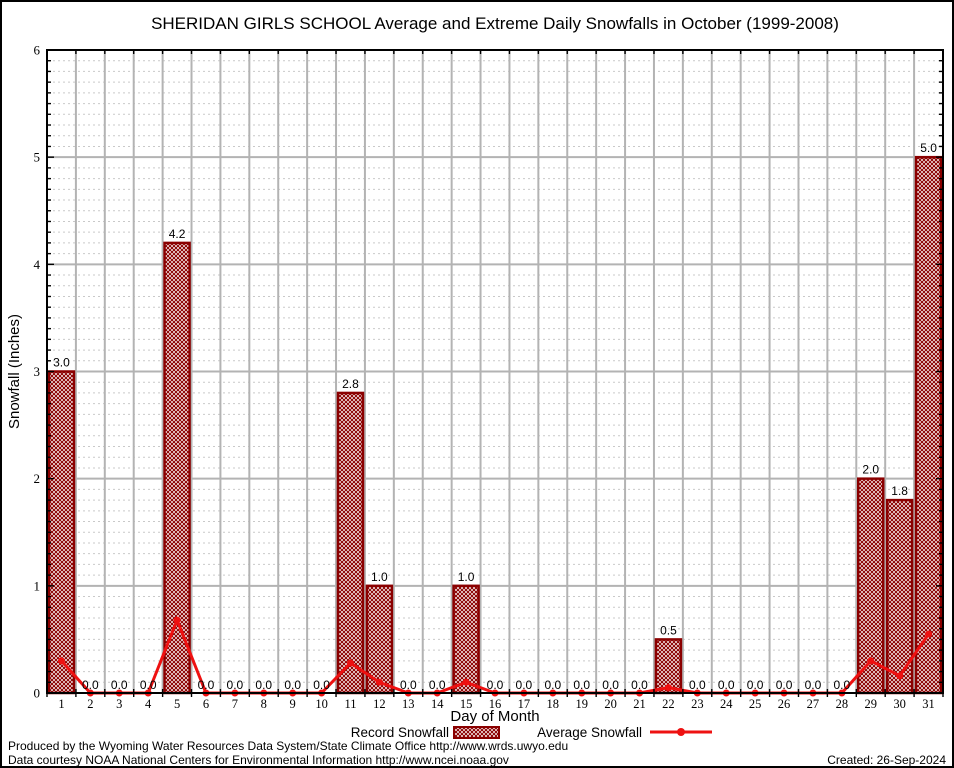  Describe the element at coordinates (61, 704) in the screenshot. I see `x-tick-label: 1` at that location.